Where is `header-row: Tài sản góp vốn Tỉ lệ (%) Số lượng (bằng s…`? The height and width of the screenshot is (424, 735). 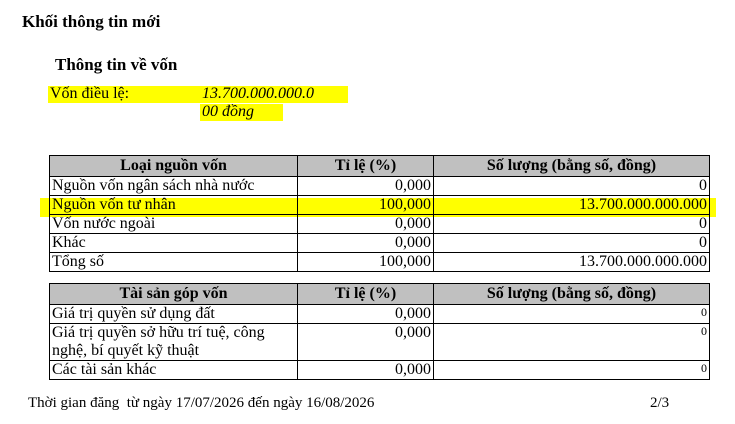 header-row: Tài sản góp vốn Tỉ lệ (%) Số lượng (bằng s… is located at coordinates (379, 294).